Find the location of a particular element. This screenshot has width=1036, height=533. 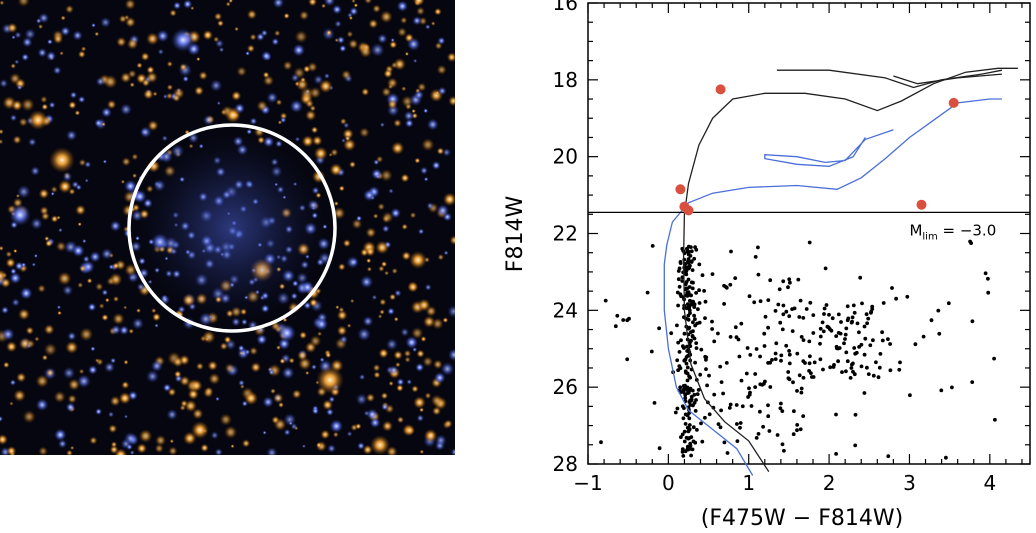

cluster-circle is located at coordinates (232, 228).